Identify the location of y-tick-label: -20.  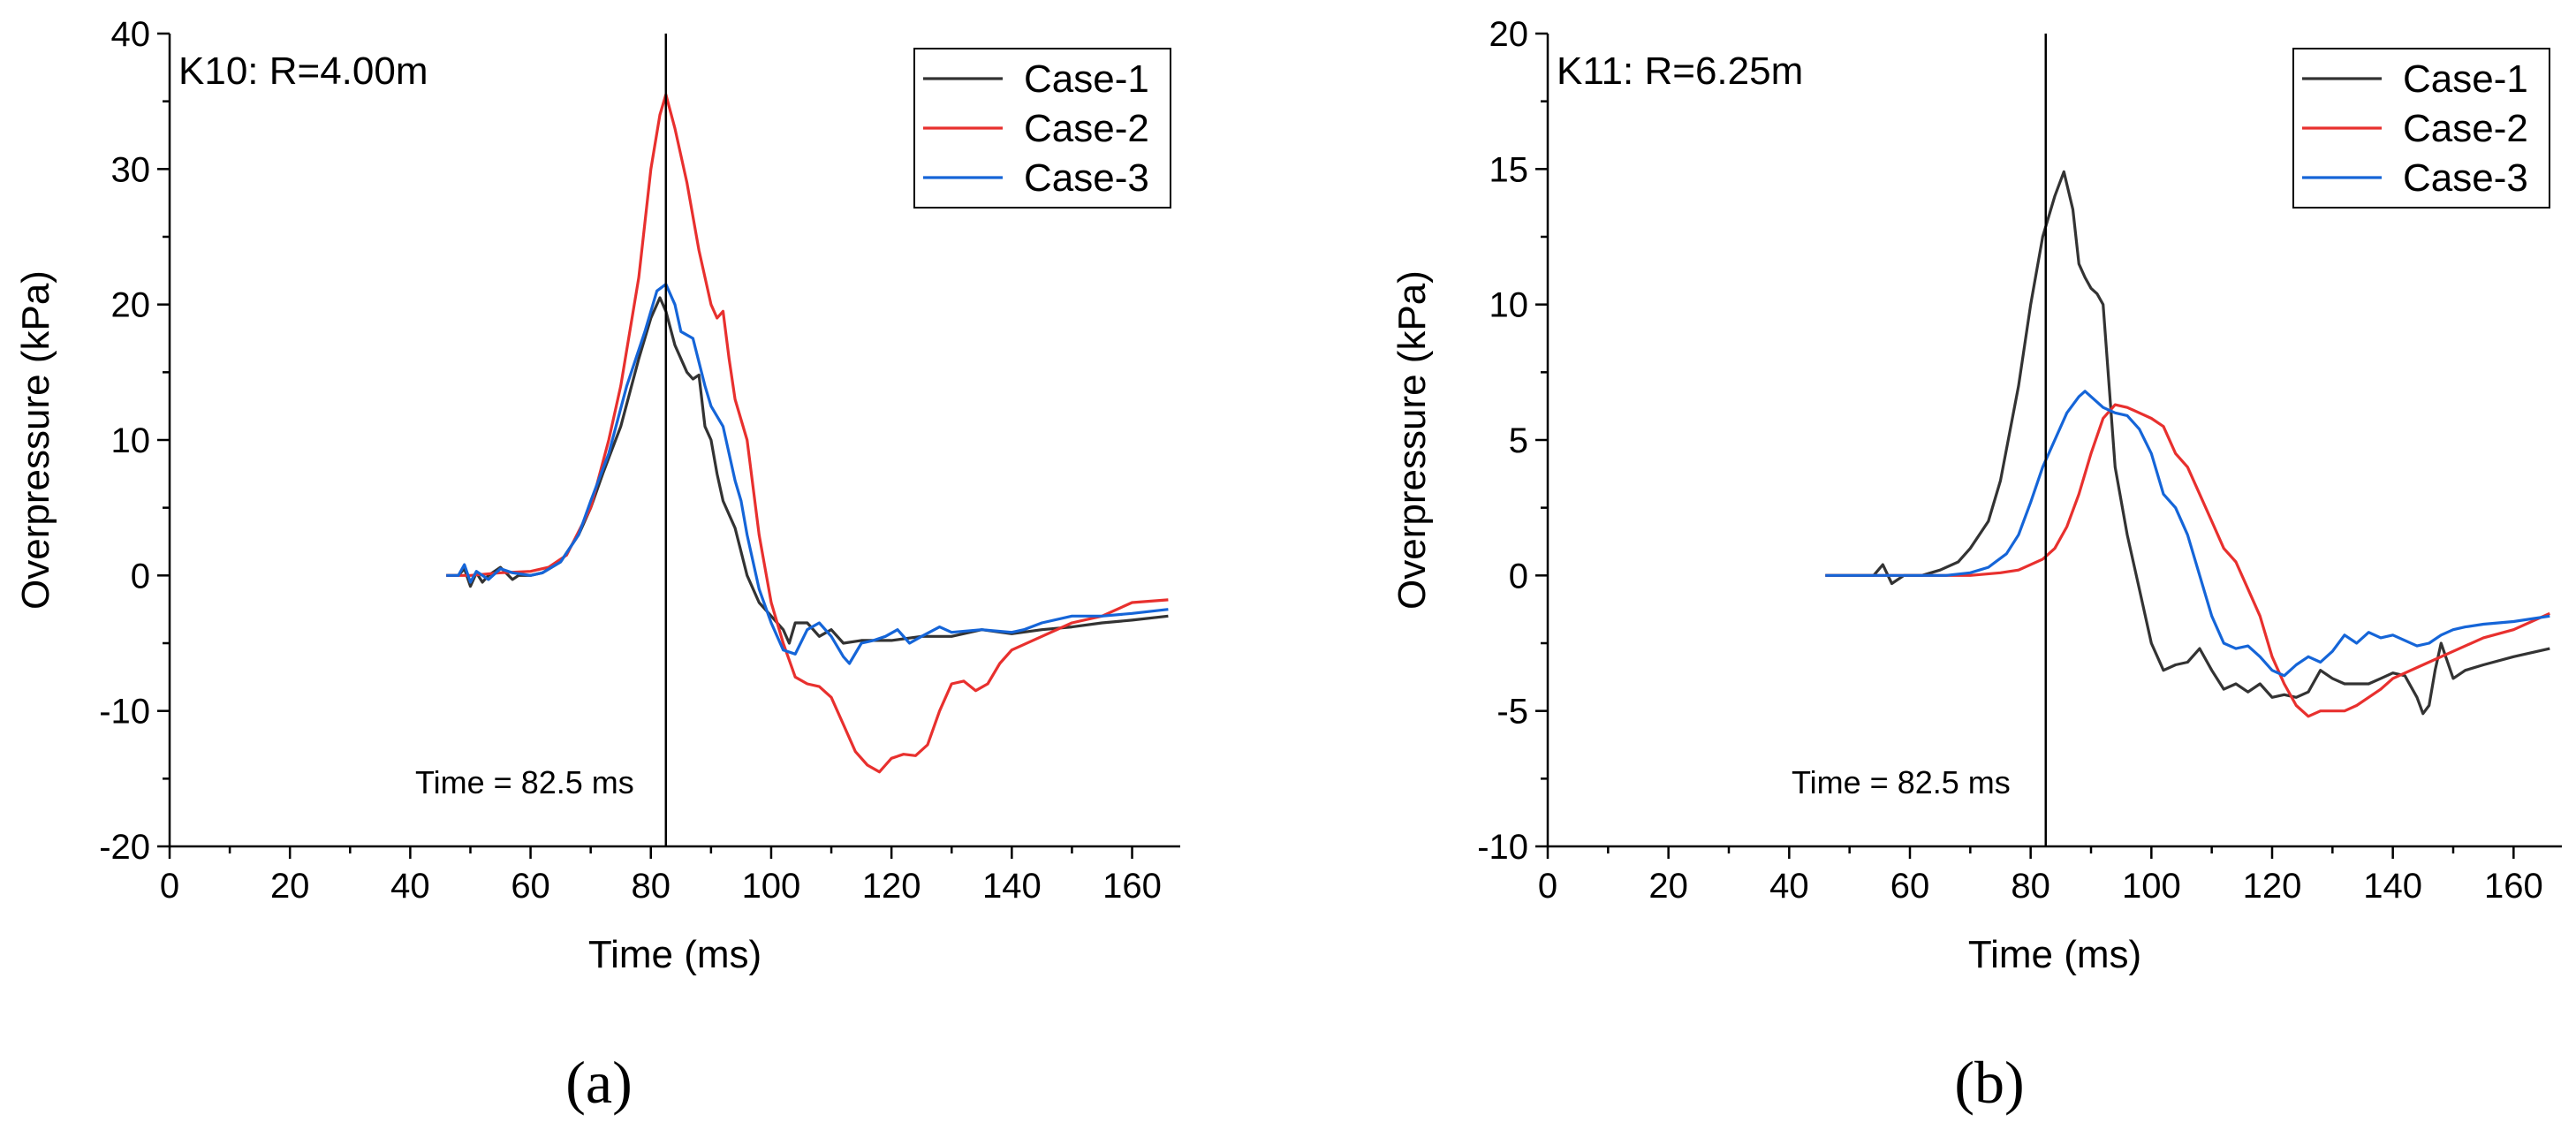
(125, 847).